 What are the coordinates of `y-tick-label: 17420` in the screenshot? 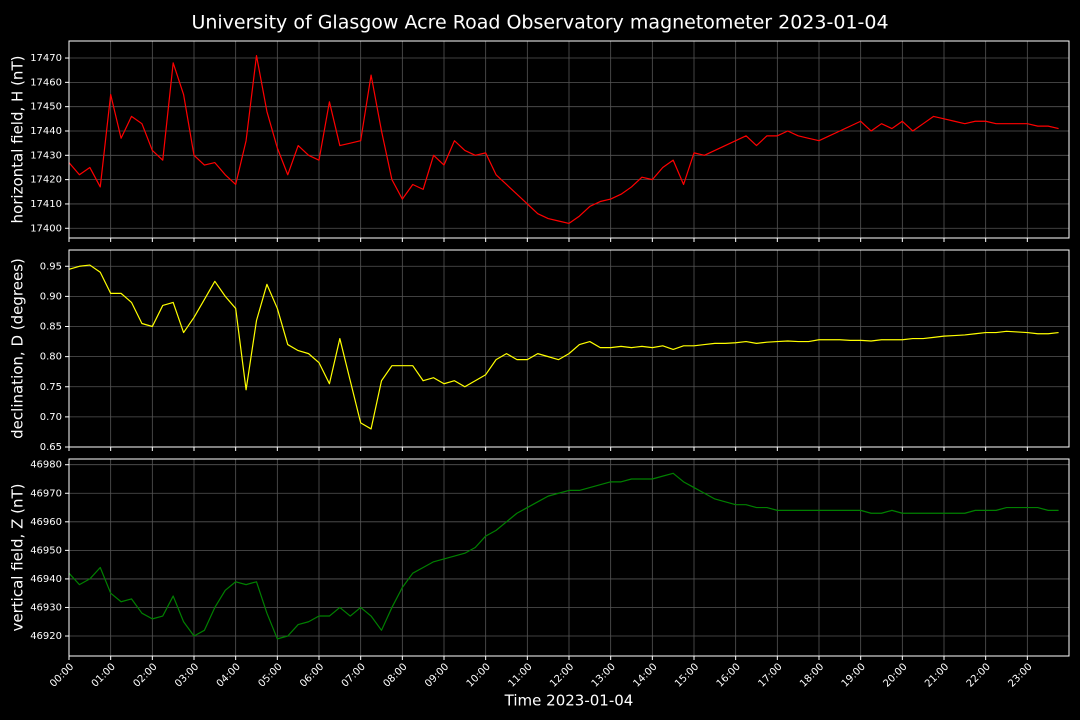 It's located at (46, 180).